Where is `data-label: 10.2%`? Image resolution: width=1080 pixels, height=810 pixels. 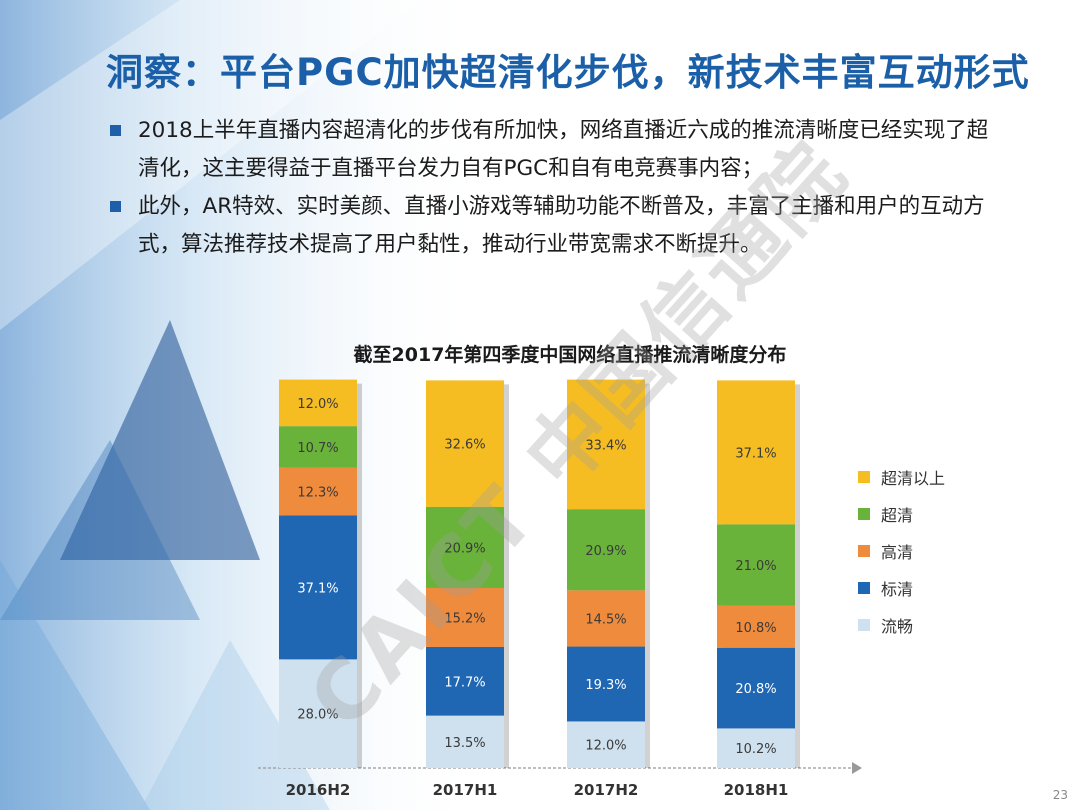 data-label: 10.2% is located at coordinates (755, 749).